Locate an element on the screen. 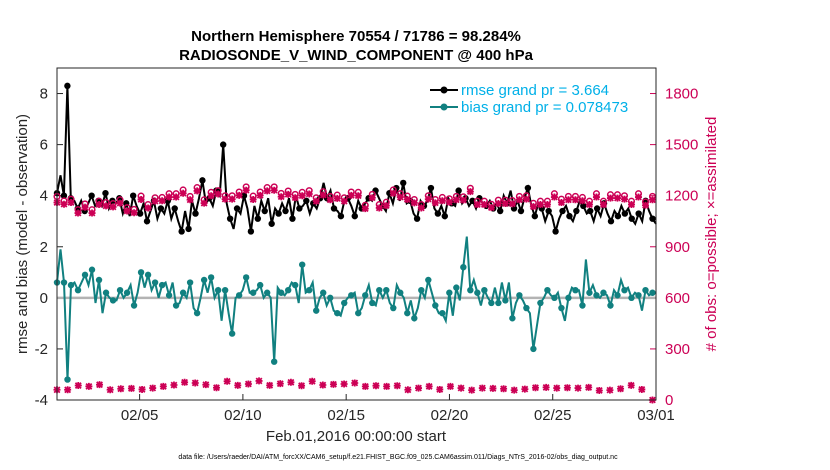 Image resolution: width=830 pixels, height=470 pixels. x-tick-label: 02/15 is located at coordinates (346, 415).